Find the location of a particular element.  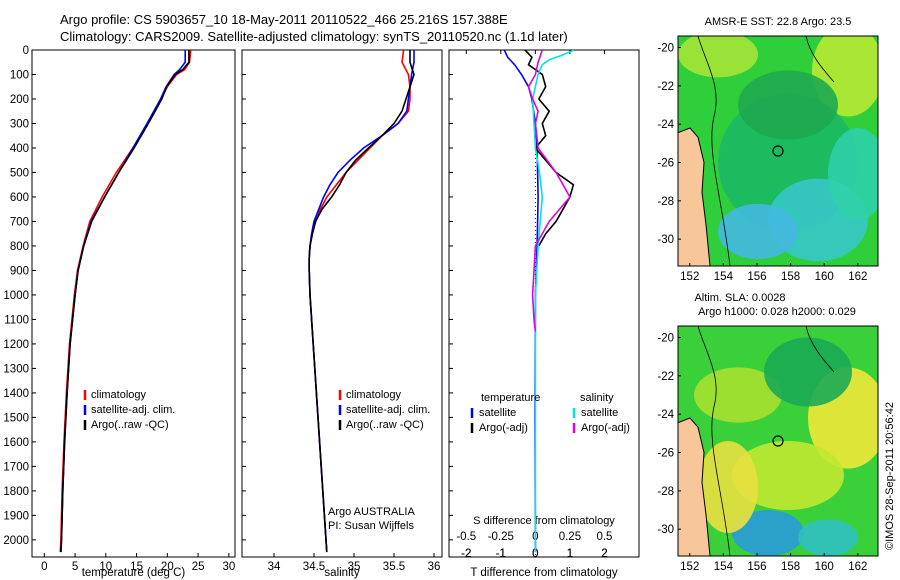

depth-tick-label-5: 500 is located at coordinates (19, 173).